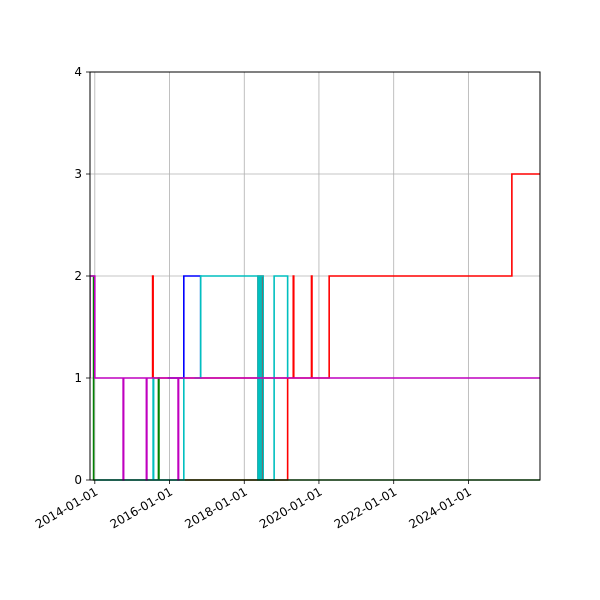  I want to click on y-tick-label: 2, so click(78, 276).